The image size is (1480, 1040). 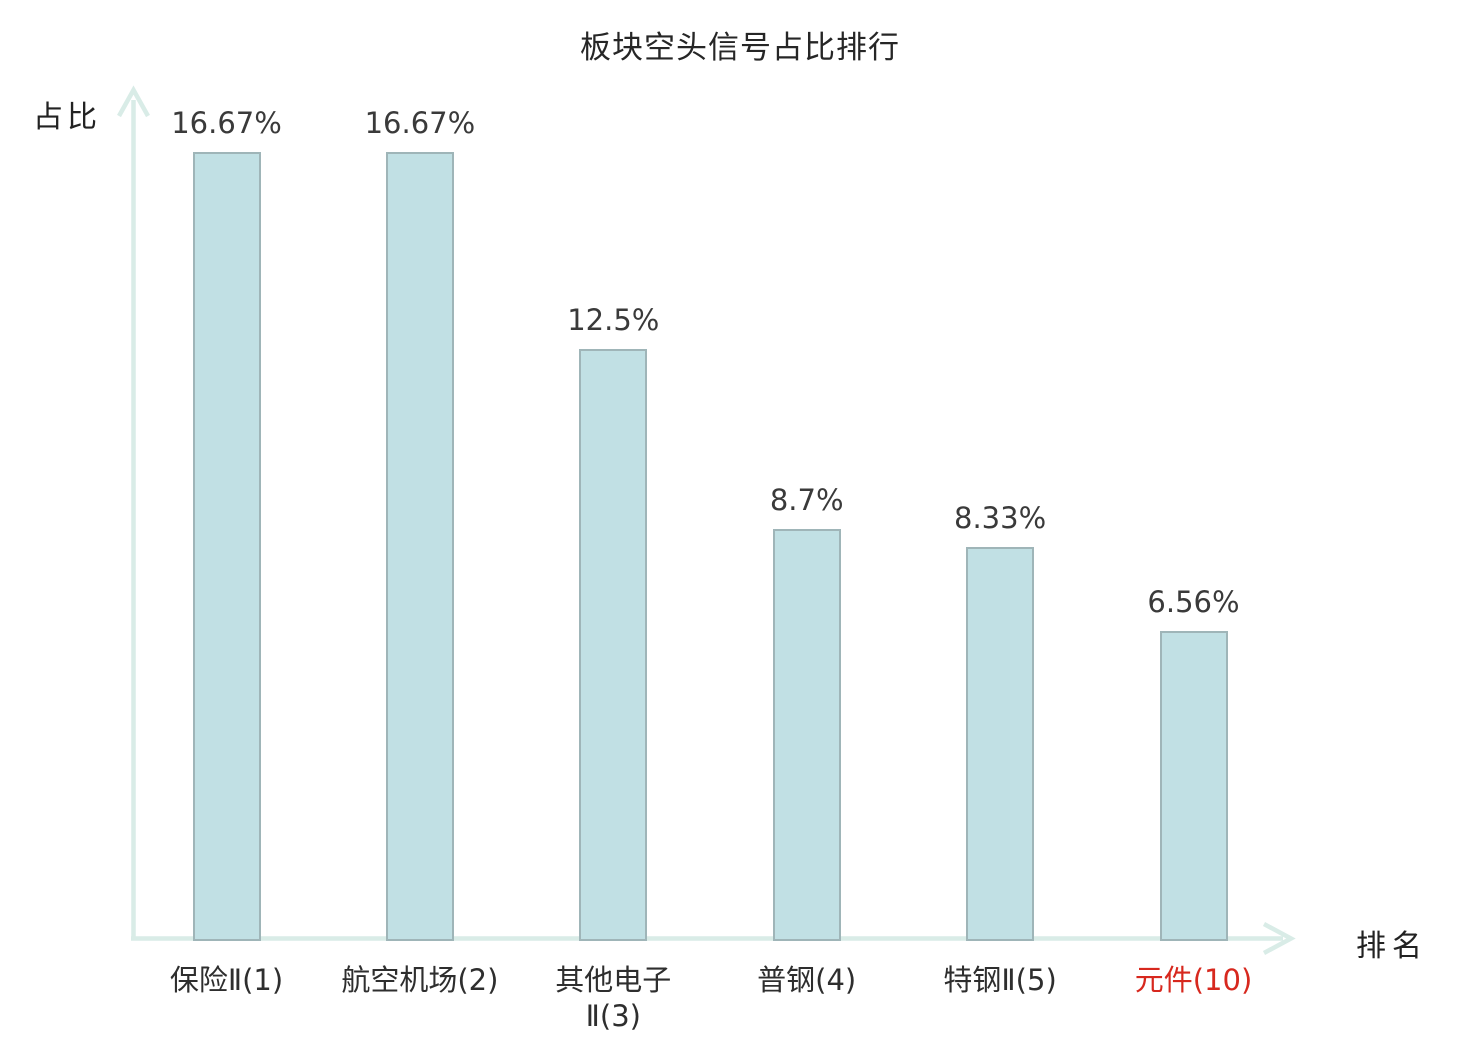 I want to click on x-tick-label: 航空机场(2), so click(x=420, y=980).